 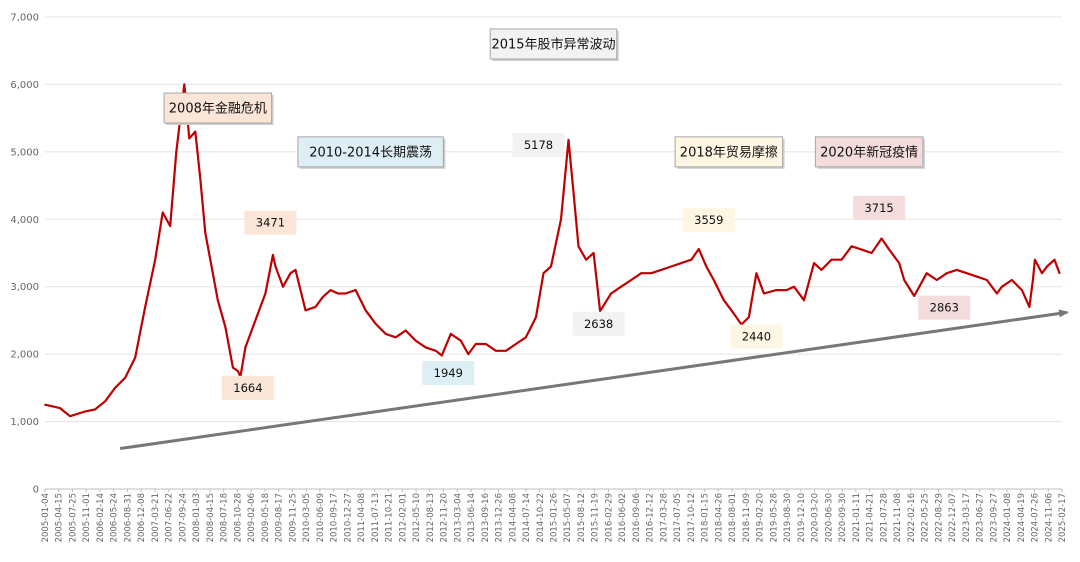 What do you see at coordinates (692, 517) in the screenshot?
I see `x-tick-label: 2017-10-12` at bounding box center [692, 517].